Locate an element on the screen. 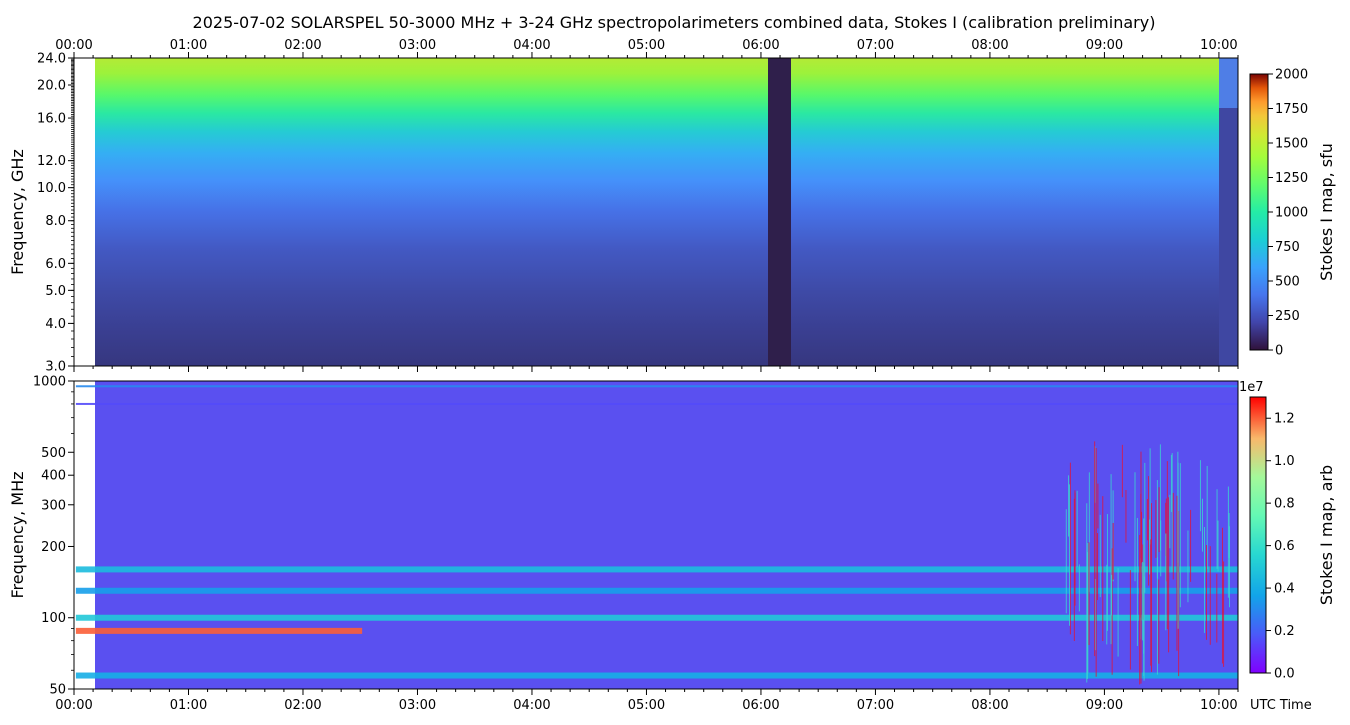  top-y-tick-label: 6.0 is located at coordinates (55, 264).